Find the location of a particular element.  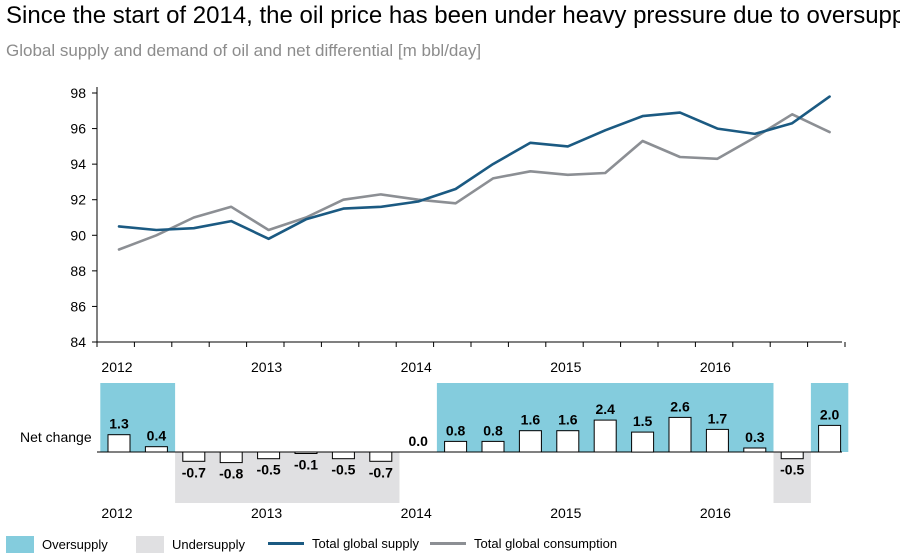

bar-year-label: 2013 is located at coordinates (266, 513).